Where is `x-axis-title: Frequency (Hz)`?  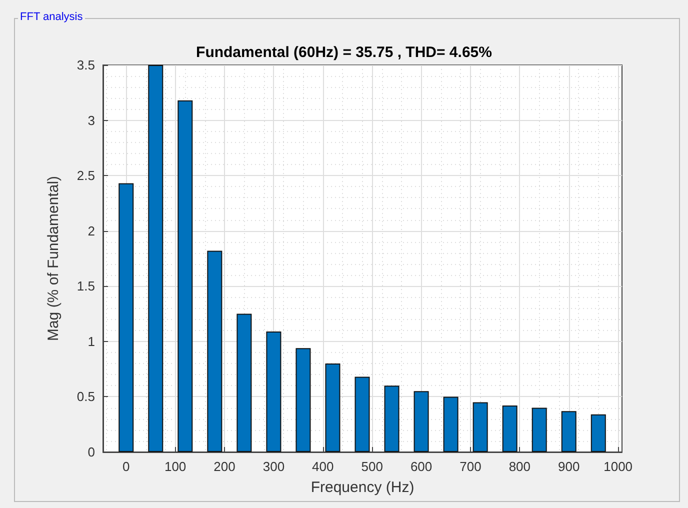 x-axis-title: Frequency (Hz) is located at coordinates (362, 487).